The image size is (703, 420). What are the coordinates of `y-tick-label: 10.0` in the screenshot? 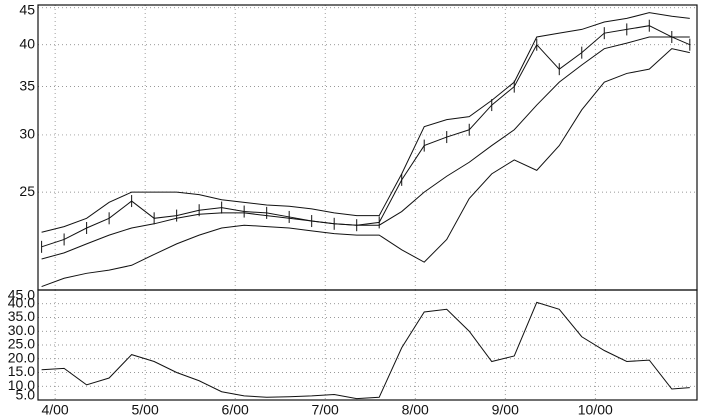 It's located at (21, 385).